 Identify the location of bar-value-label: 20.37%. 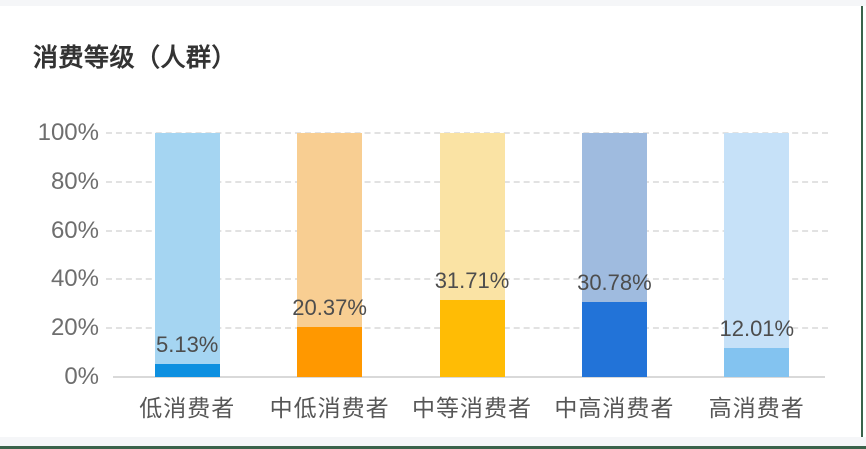
(329, 308).